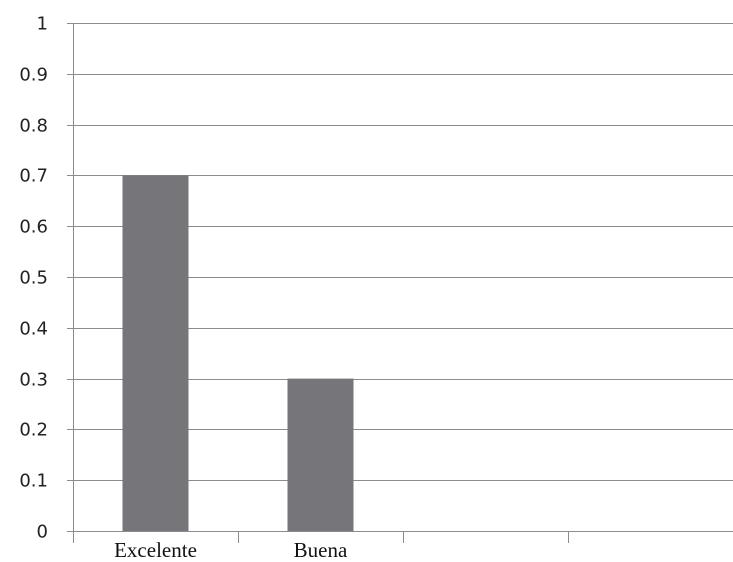  I want to click on y-tick-label: 0.6, so click(33, 227).